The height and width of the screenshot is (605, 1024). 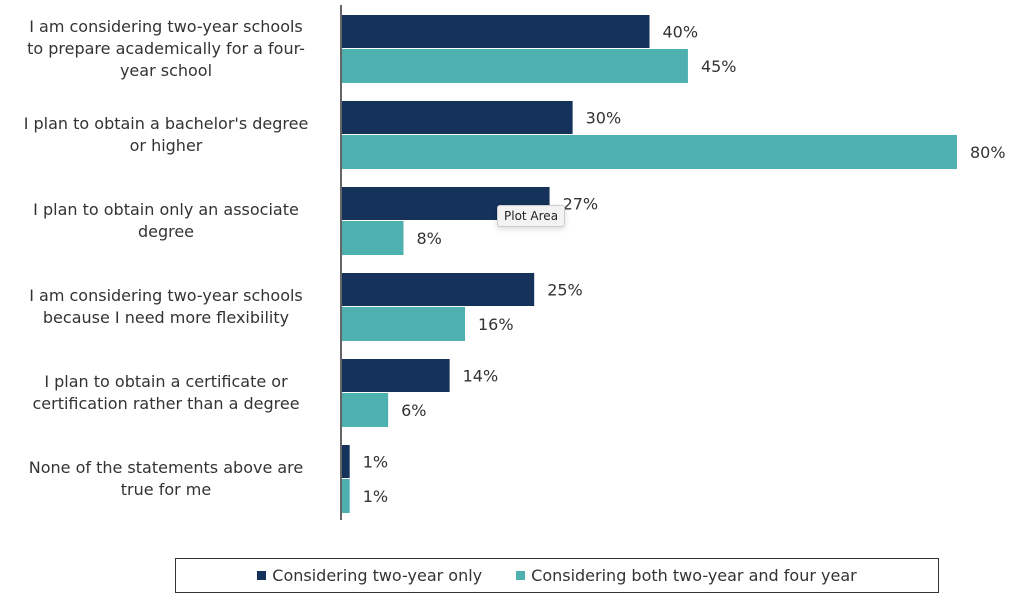 What do you see at coordinates (262, 575) in the screenshot?
I see `legend-swatch-two-year-only` at bounding box center [262, 575].